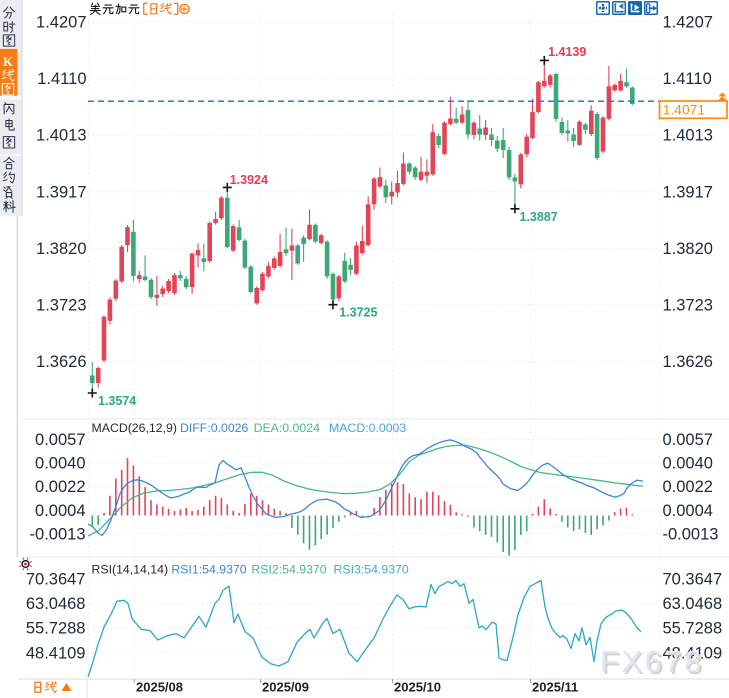 This screenshot has width=729, height=698. What do you see at coordinates (367, 428) in the screenshot?
I see `svg-text: MACD:0.0003` at bounding box center [367, 428].